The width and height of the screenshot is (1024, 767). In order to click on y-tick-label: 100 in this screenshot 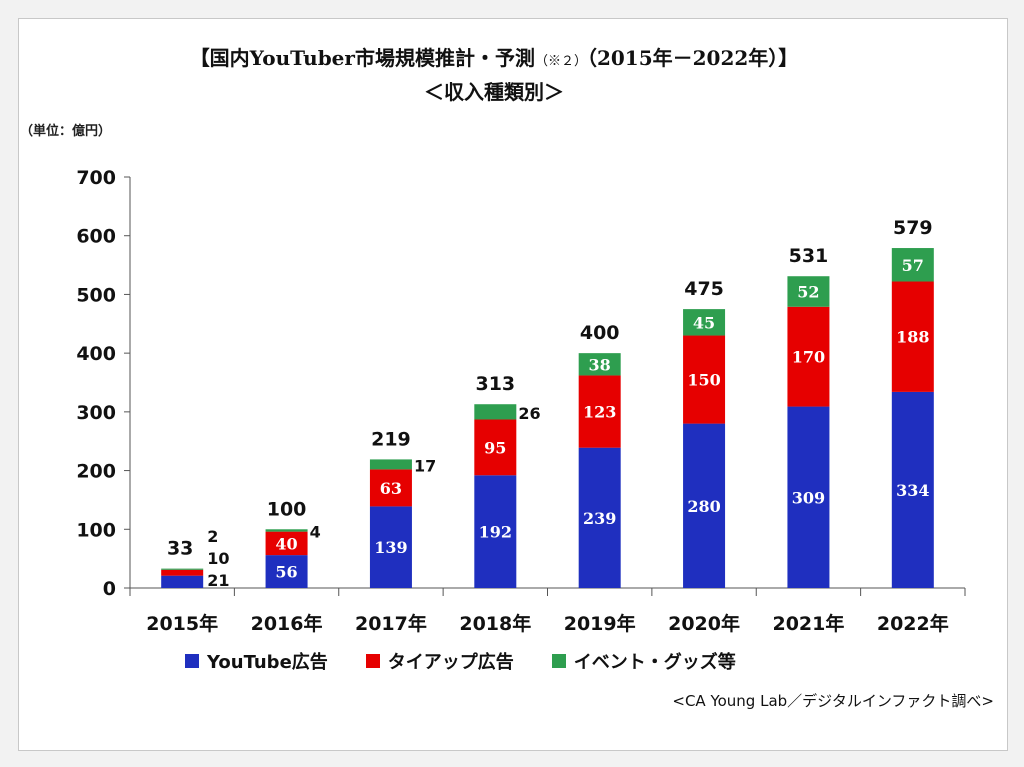, I will do `click(96, 530)`.